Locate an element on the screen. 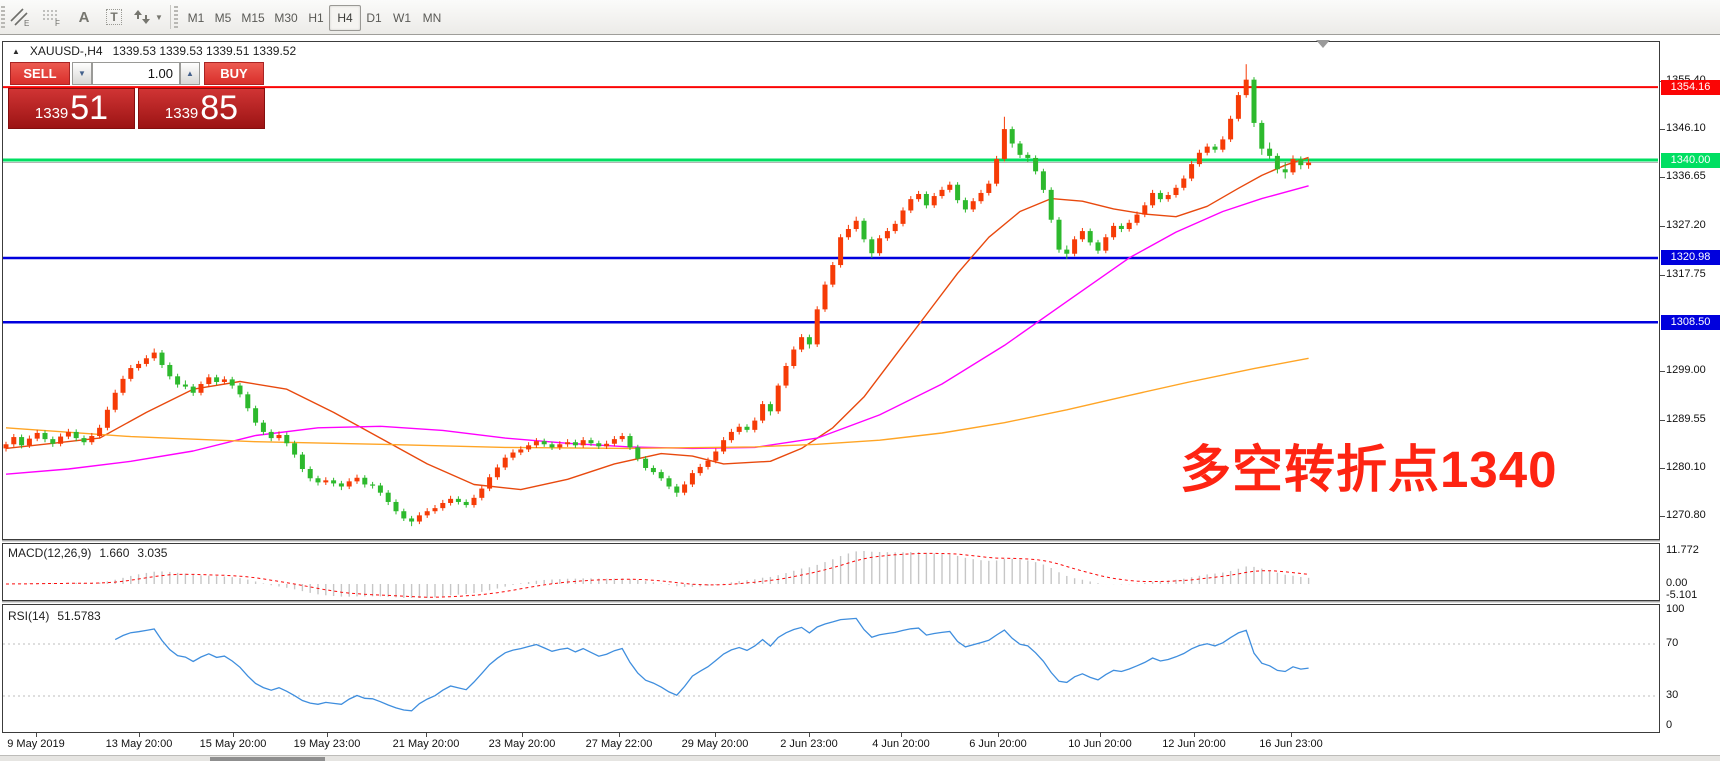 This screenshot has width=1720, height=761. buy-price-box: 1339 85 is located at coordinates (201, 108).